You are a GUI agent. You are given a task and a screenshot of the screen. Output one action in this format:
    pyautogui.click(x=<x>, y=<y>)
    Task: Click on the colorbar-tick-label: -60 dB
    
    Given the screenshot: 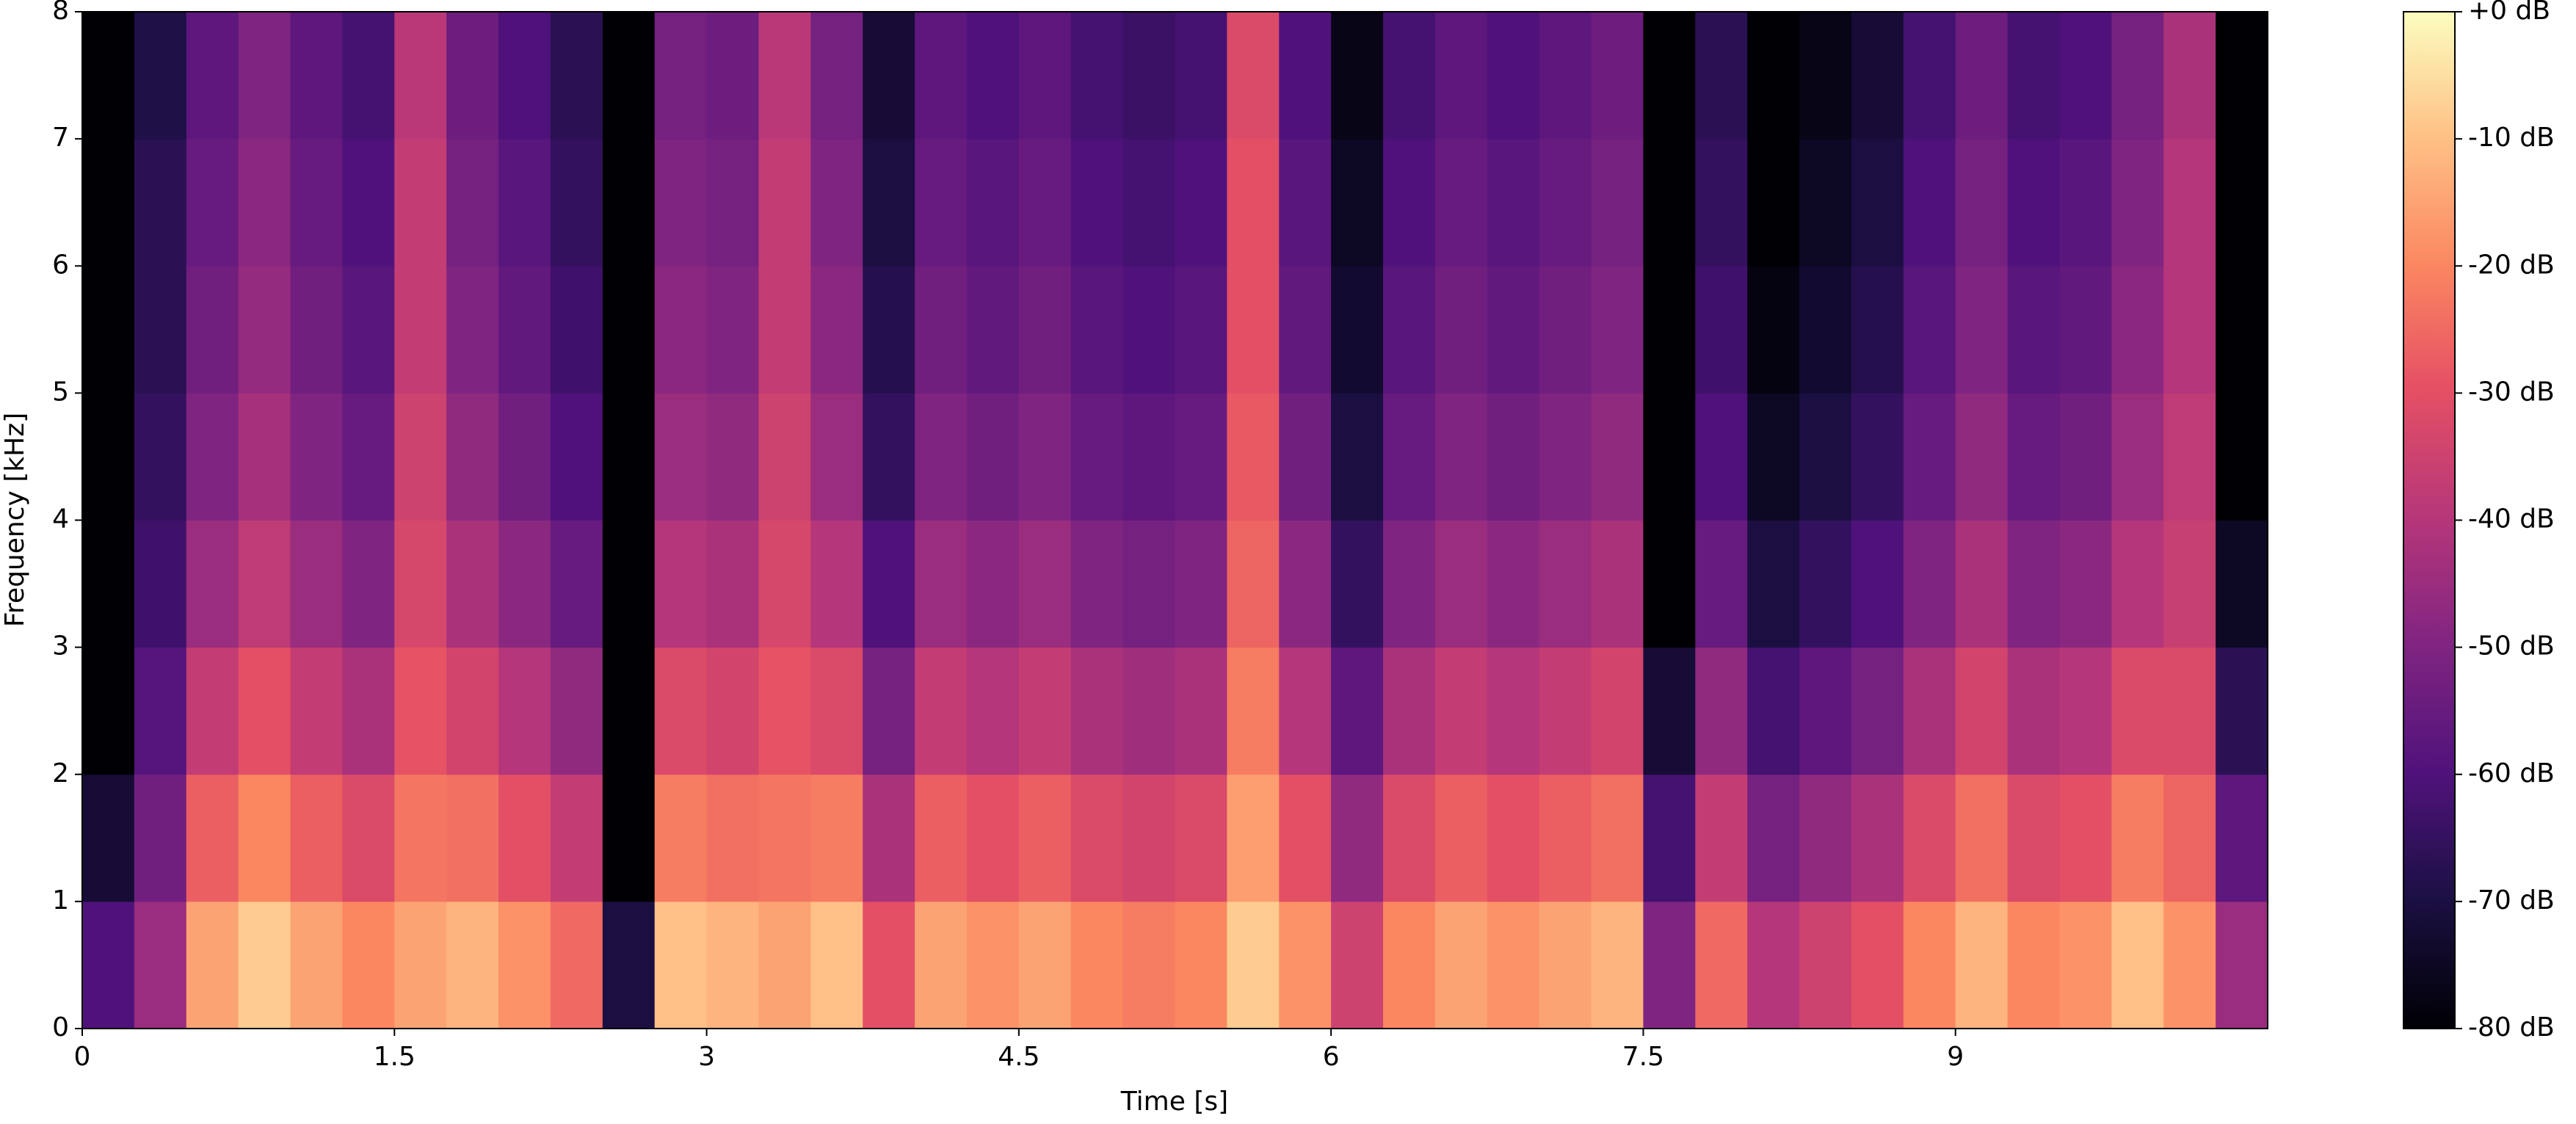 What is the action you would take?
    pyautogui.click(x=2512, y=773)
    